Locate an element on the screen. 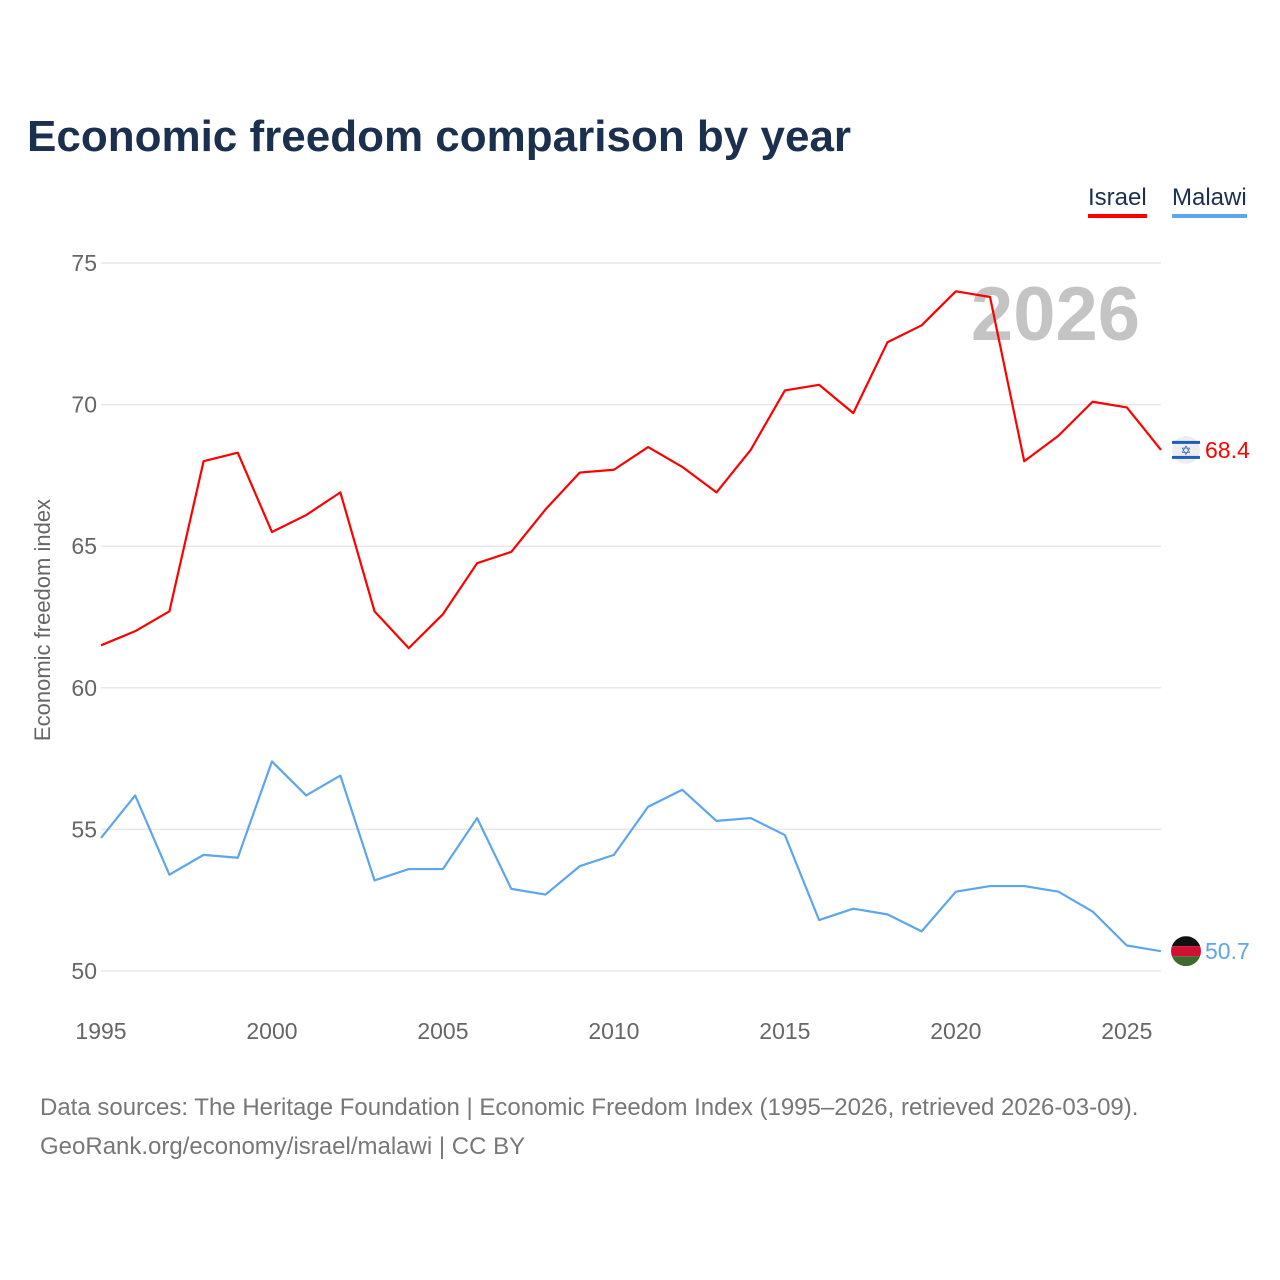 This screenshot has width=1280, height=1280. y-tick-label: 65 is located at coordinates (84, 546).